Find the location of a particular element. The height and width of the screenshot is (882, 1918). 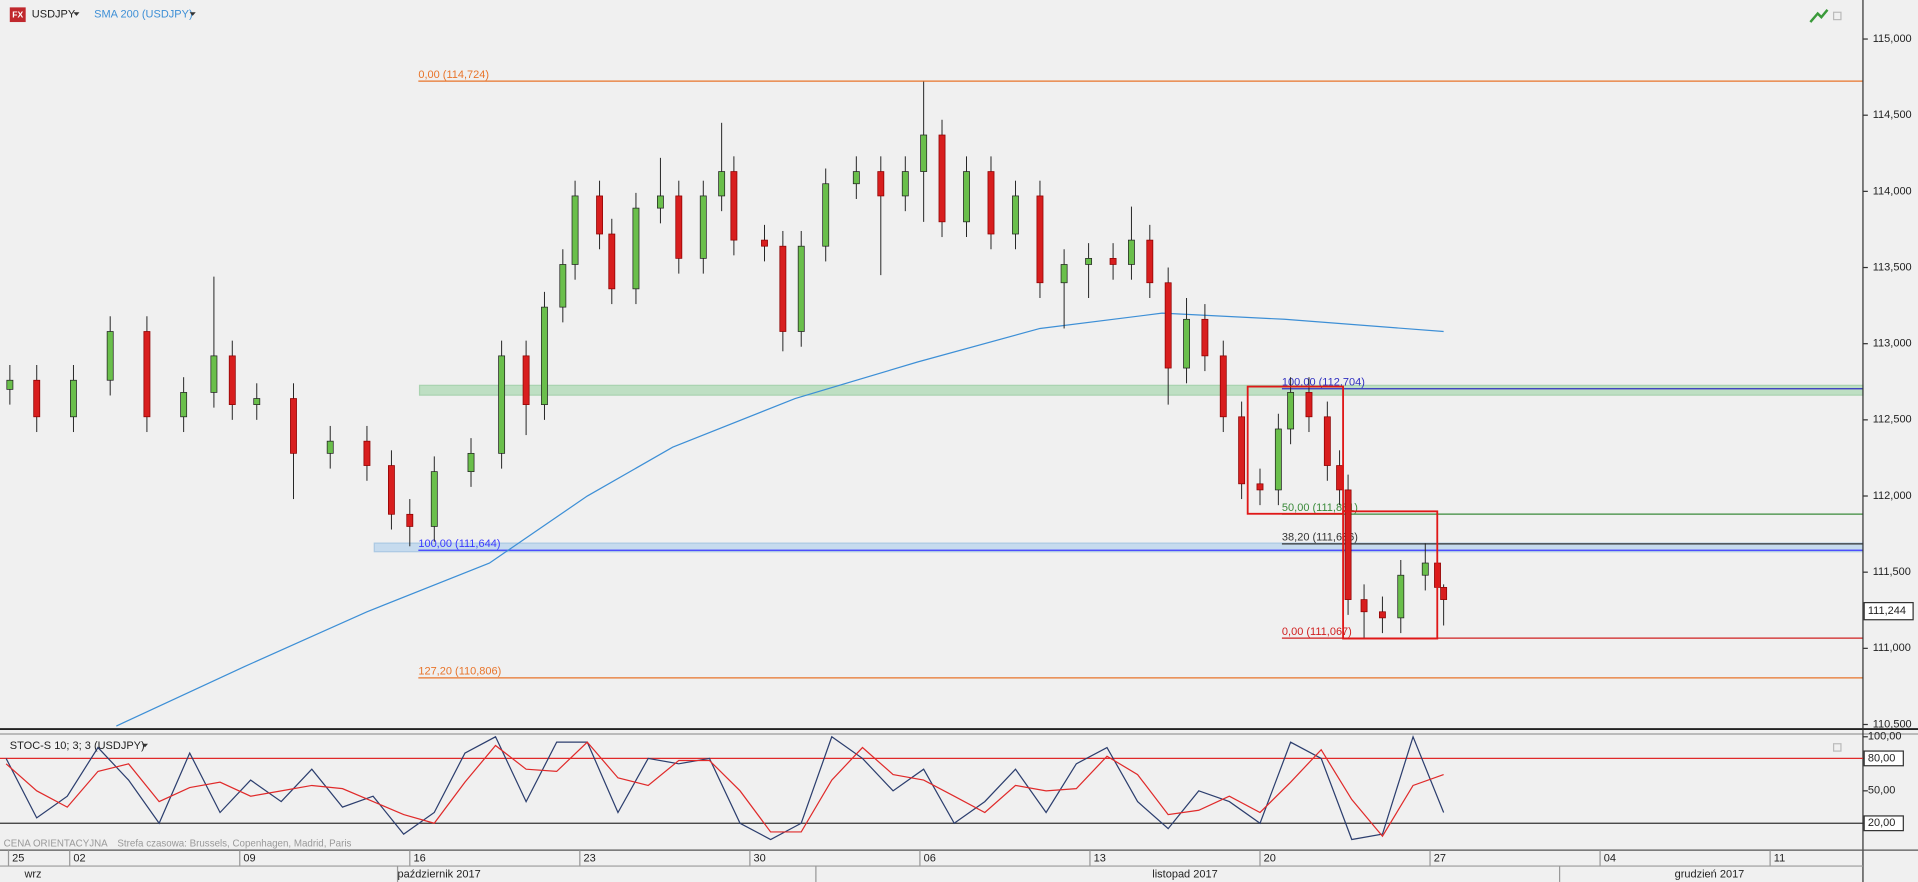

last-price-label: 111,244 is located at coordinates (1887, 611).